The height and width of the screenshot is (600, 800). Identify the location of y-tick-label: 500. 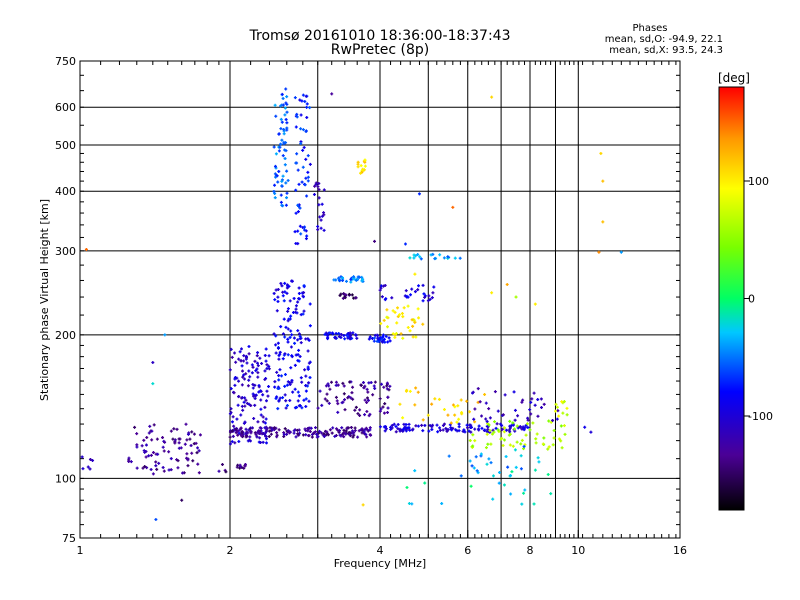
(65, 145).